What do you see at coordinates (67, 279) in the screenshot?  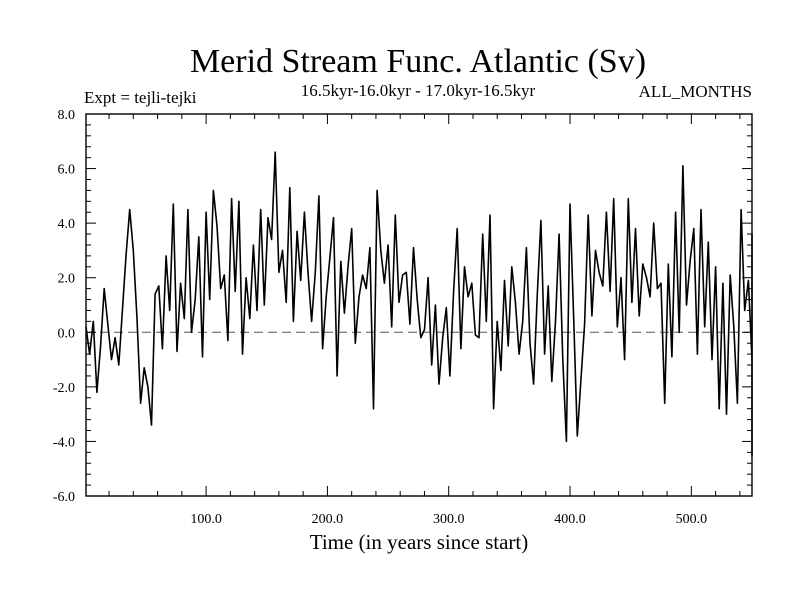 I see `y-tick-label: 2.0` at bounding box center [67, 279].